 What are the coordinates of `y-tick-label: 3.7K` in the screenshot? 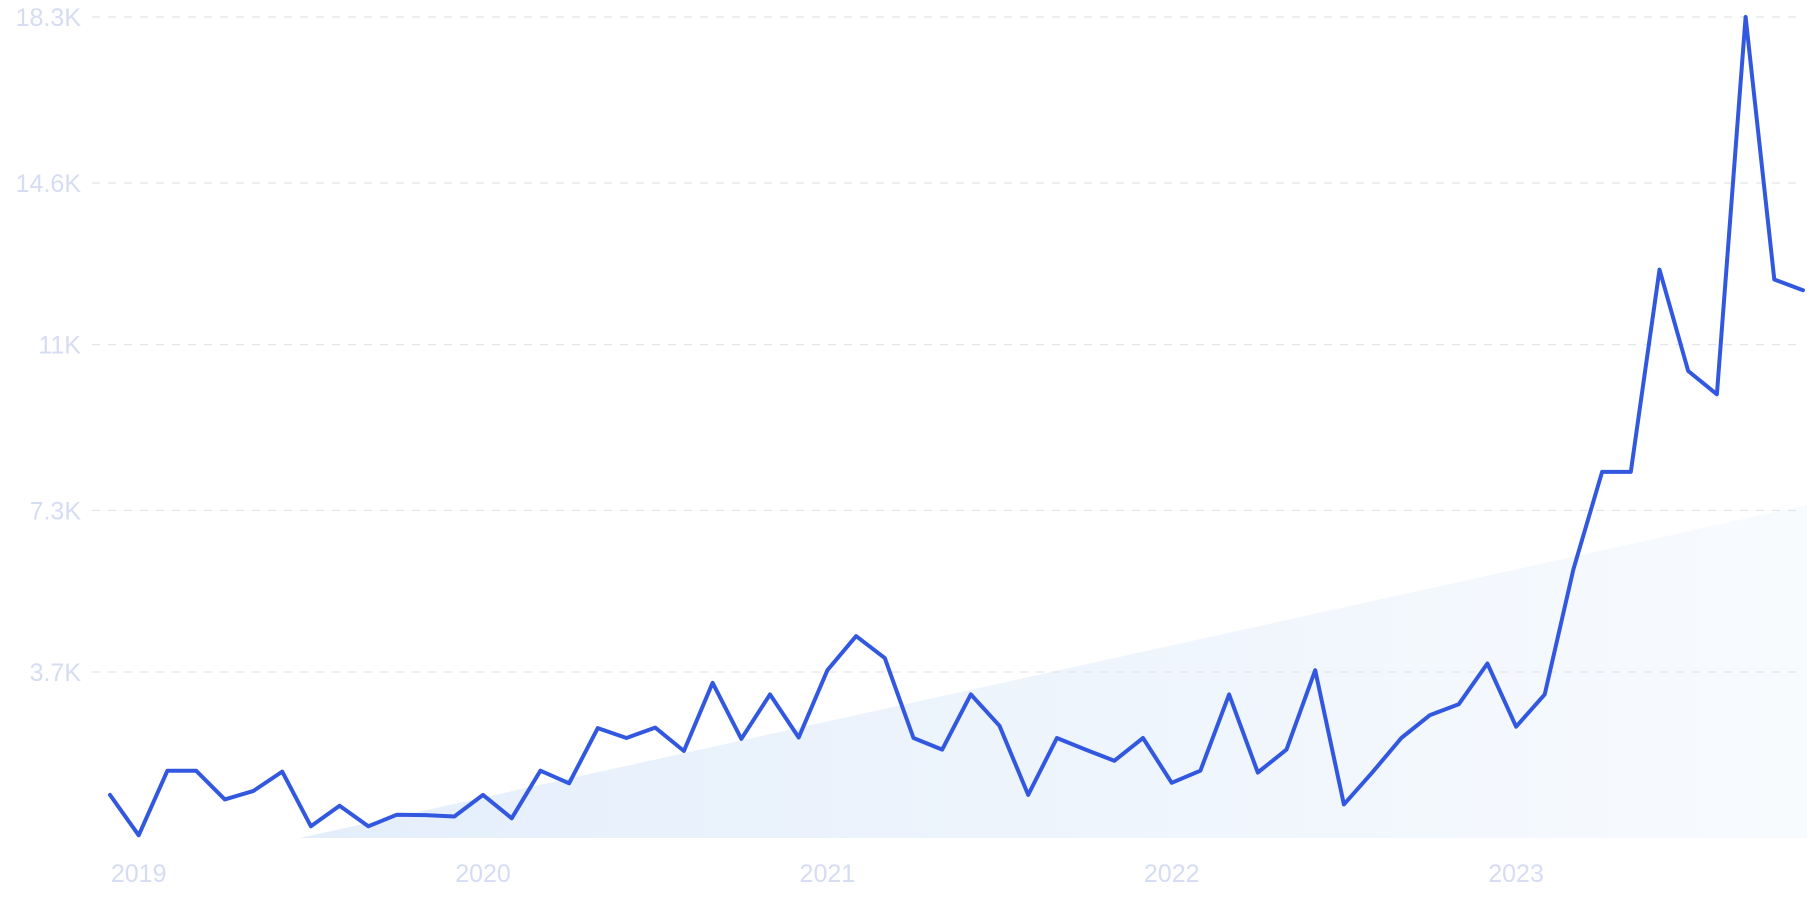 It's located at (56, 673).